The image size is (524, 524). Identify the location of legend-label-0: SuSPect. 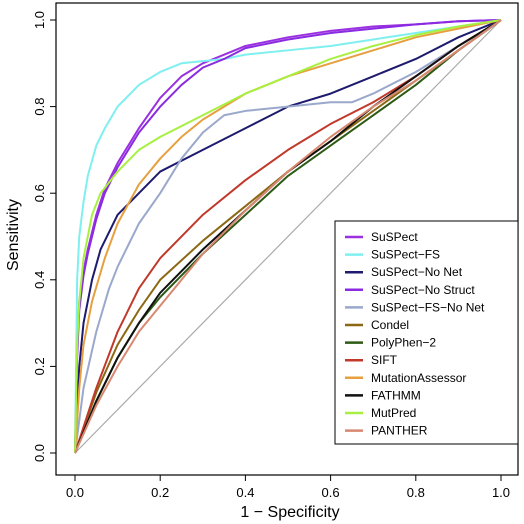
(394, 237).